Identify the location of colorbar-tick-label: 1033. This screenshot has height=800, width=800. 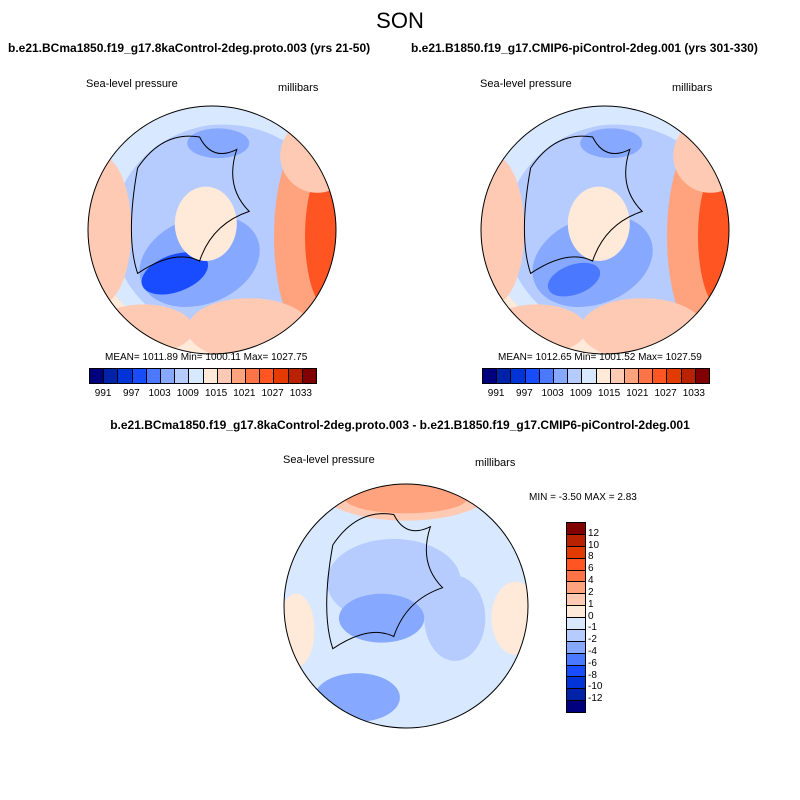
(300, 393).